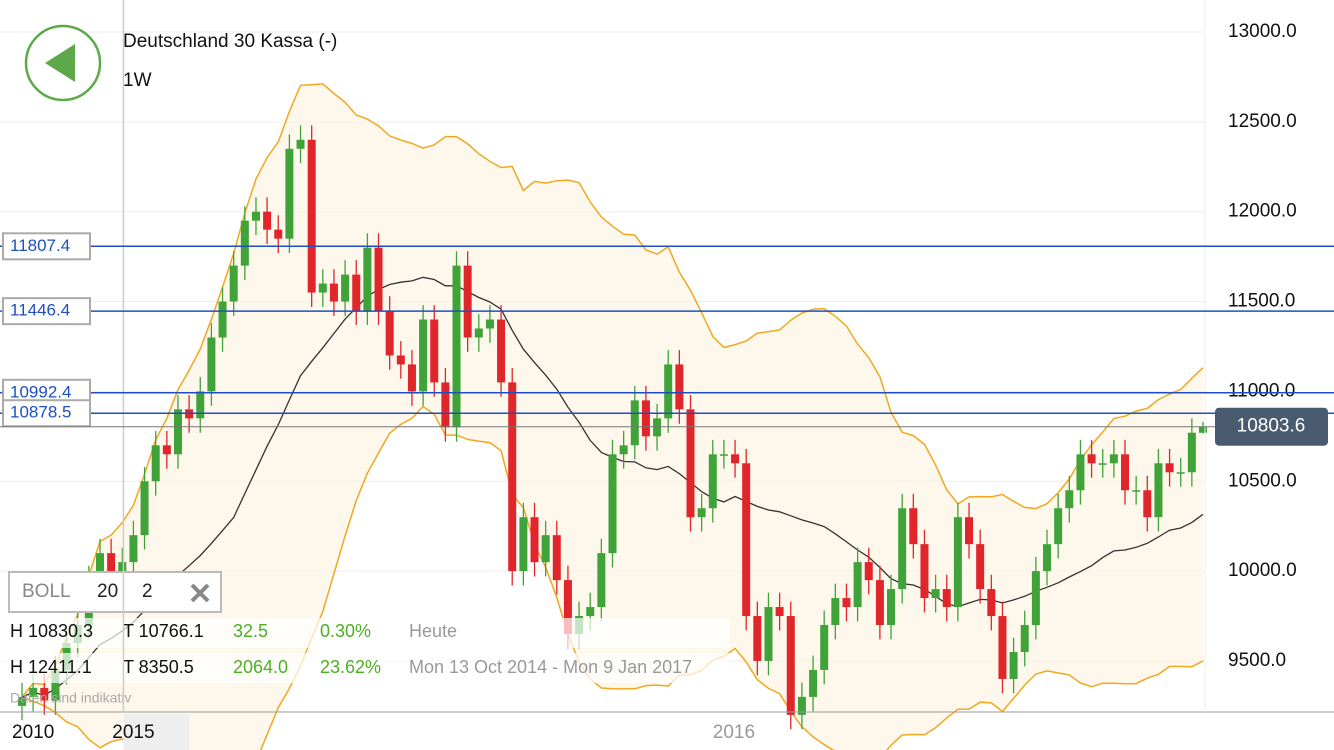 This screenshot has width=1334, height=750. I want to click on y-tick-label: 13000.0, so click(1262, 31).